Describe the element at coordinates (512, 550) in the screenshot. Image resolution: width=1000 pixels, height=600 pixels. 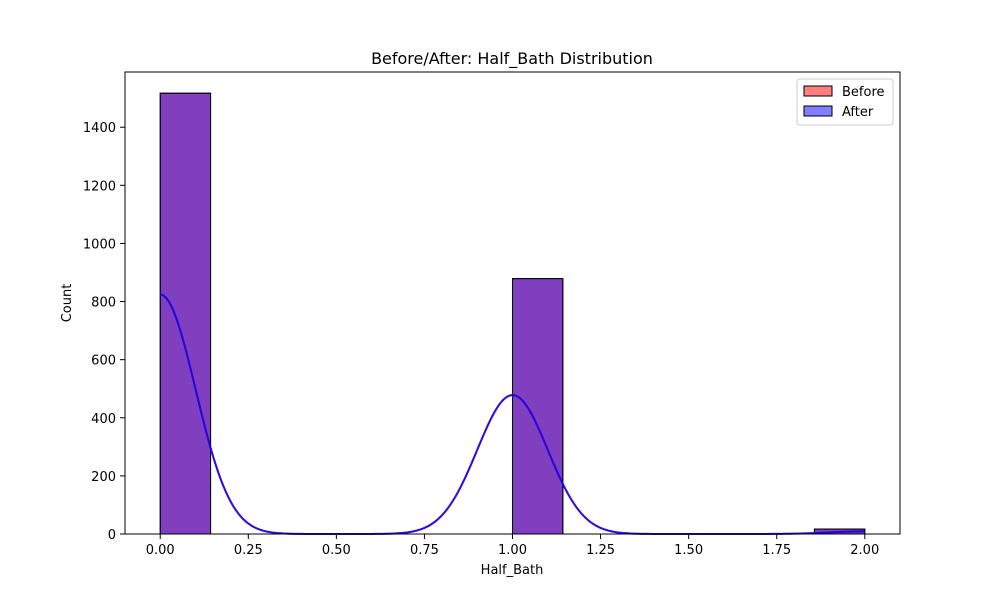
I see `x-tick-label: 1.00` at that location.